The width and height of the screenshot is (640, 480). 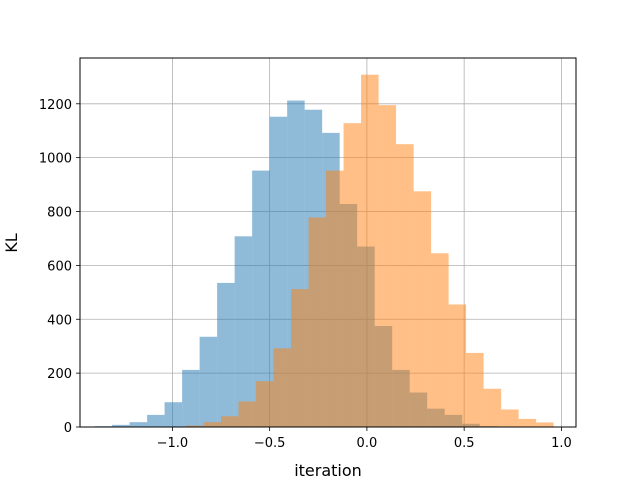 I want to click on y-axis-ticks: 0 200 400 600 800 1000 1200, so click(x=59, y=267).